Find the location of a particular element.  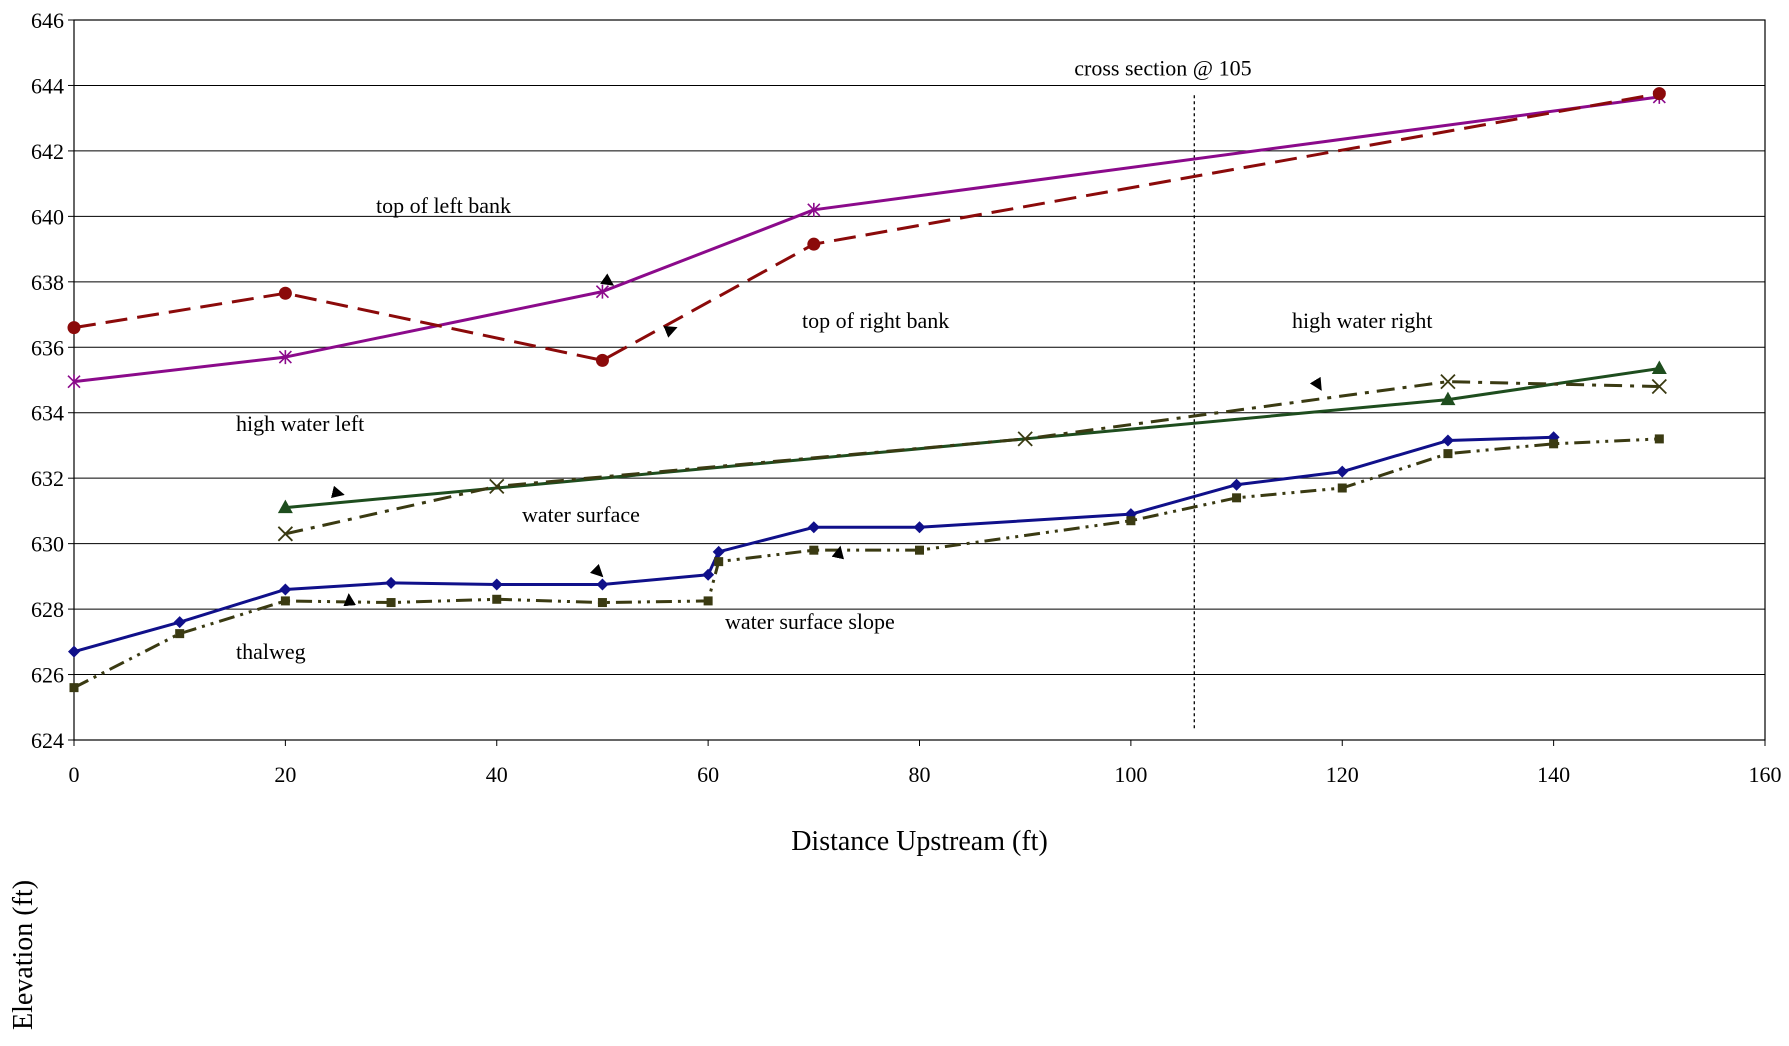

y-tick-label: 630 is located at coordinates (47, 544).